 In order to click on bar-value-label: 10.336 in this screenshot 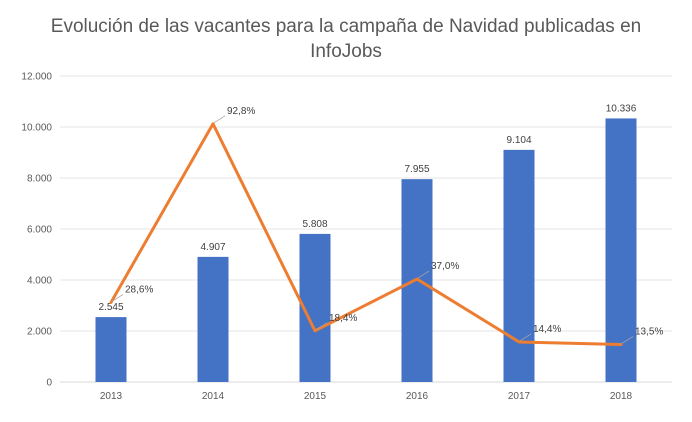, I will do `click(621, 108)`.